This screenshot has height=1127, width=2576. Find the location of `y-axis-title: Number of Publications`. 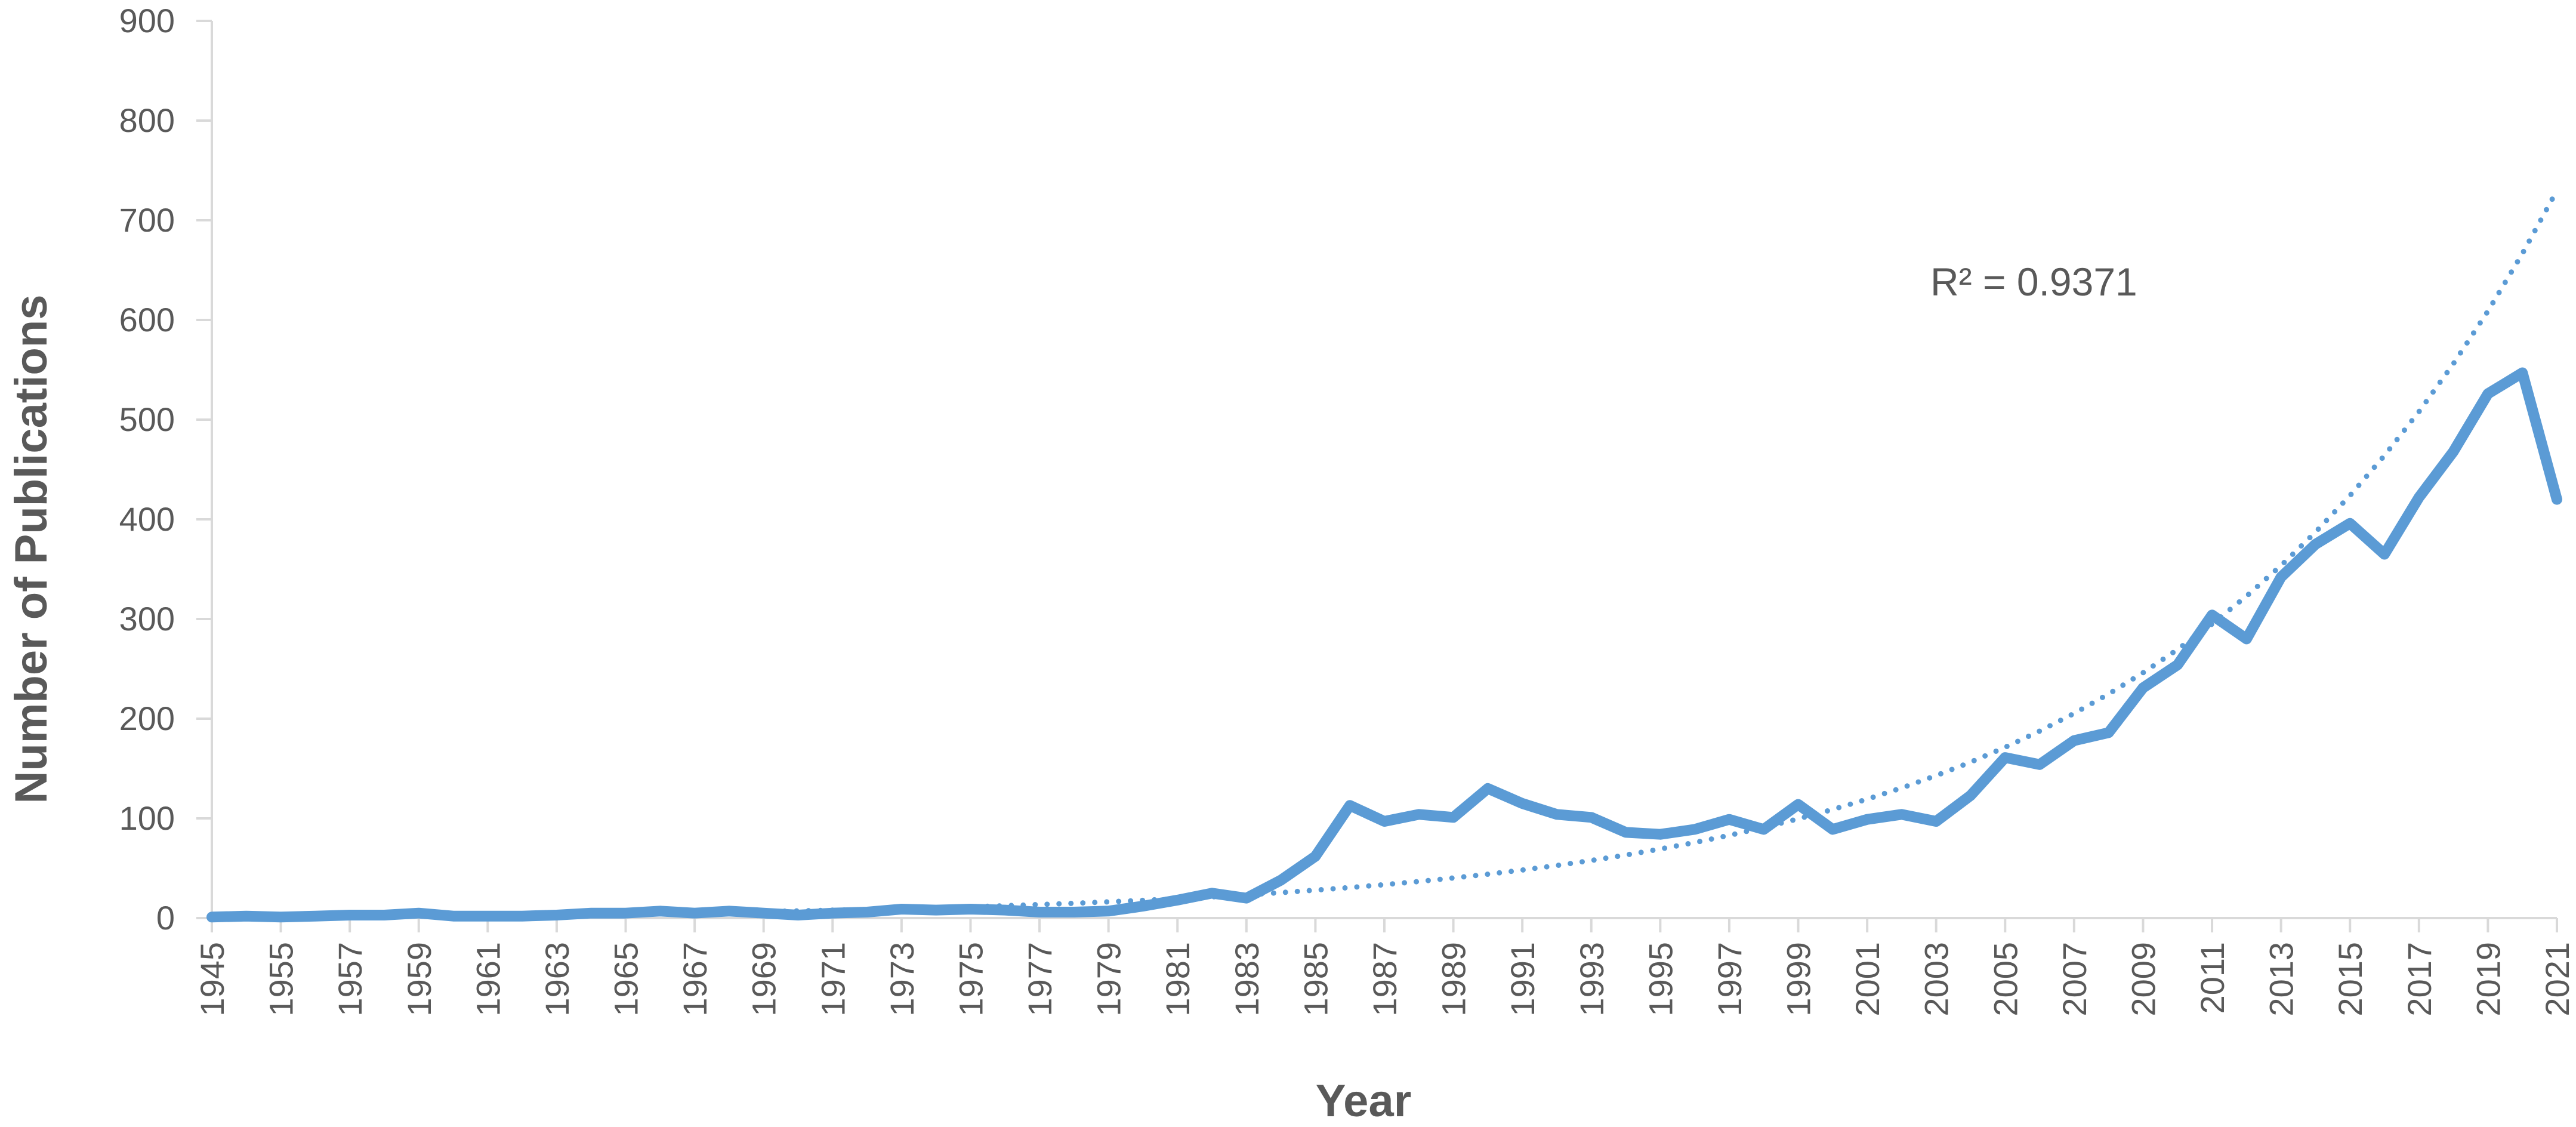

y-axis-title: Number of Publications is located at coordinates (31, 549).